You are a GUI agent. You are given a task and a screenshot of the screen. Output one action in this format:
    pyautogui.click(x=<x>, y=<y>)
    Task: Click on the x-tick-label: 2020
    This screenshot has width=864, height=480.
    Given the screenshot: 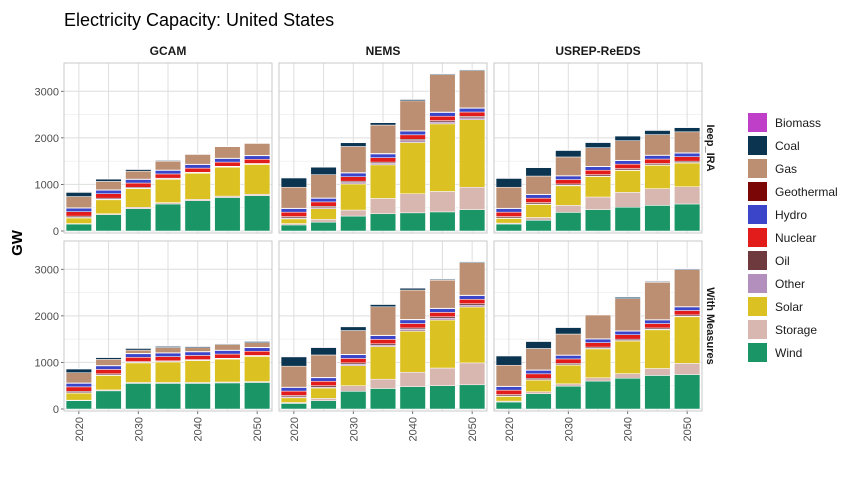 What is the action you would take?
    pyautogui.click(x=510, y=429)
    